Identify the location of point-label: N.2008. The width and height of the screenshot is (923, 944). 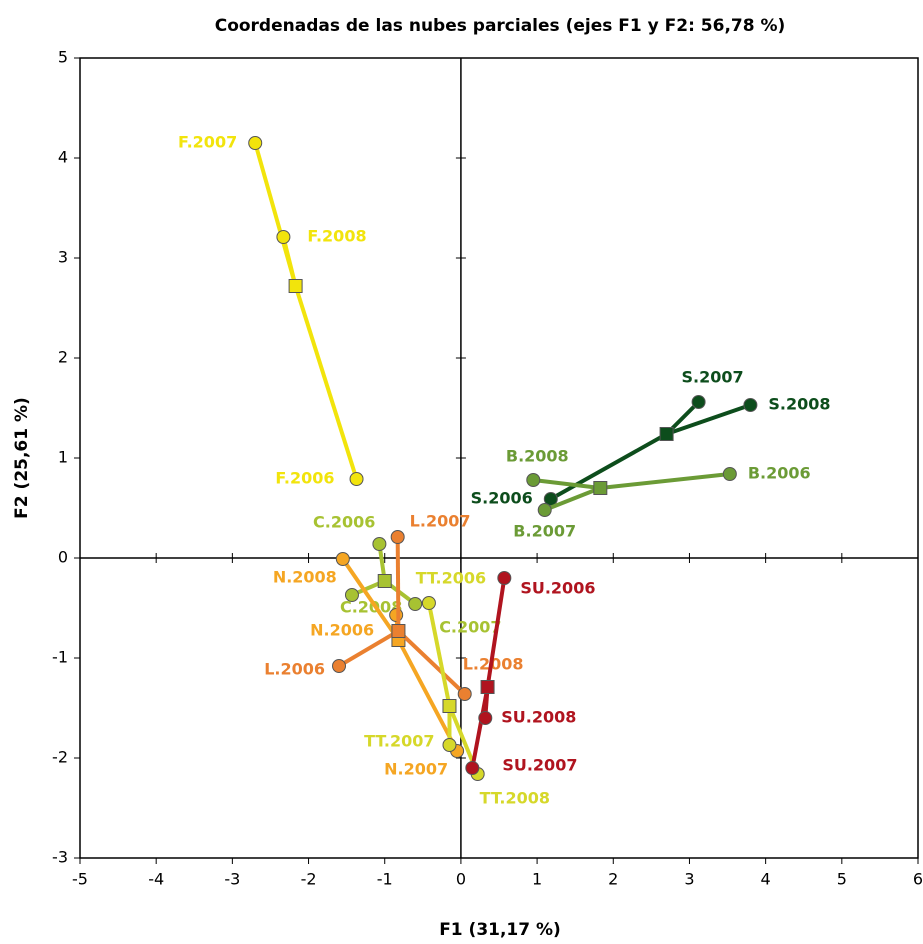
(305, 577).